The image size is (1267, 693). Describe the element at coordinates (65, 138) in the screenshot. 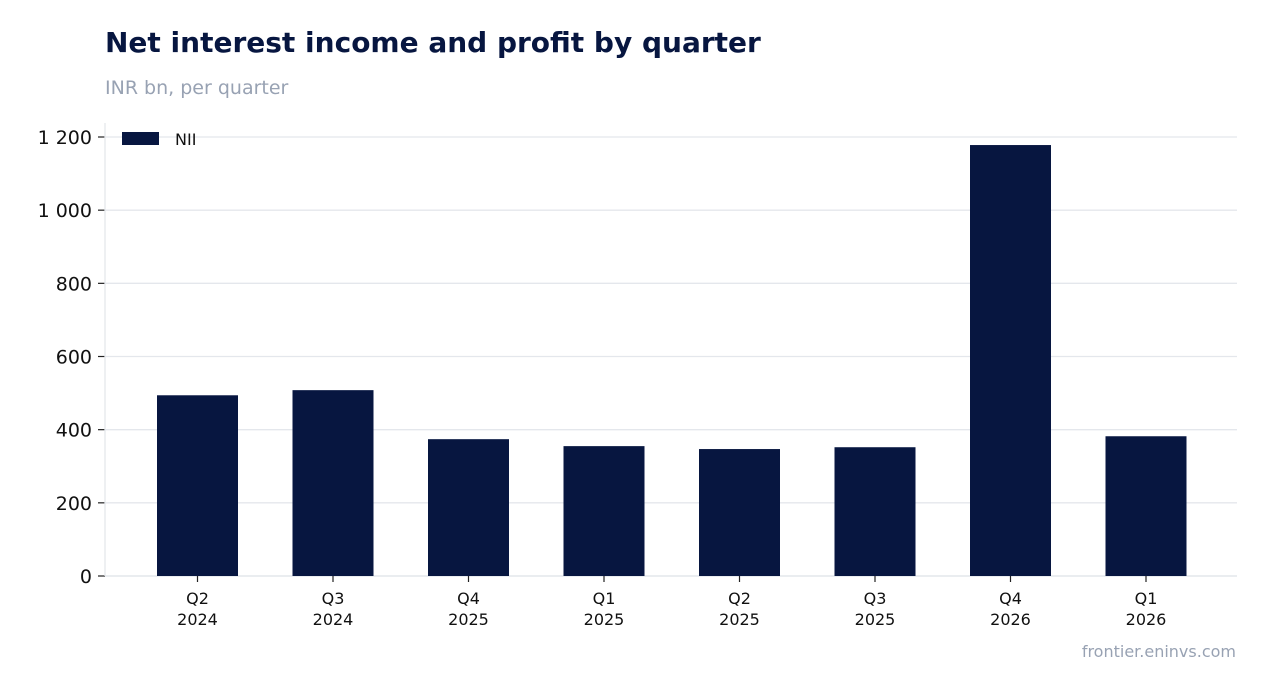

I see `y-tick-label: 1 200` at that location.